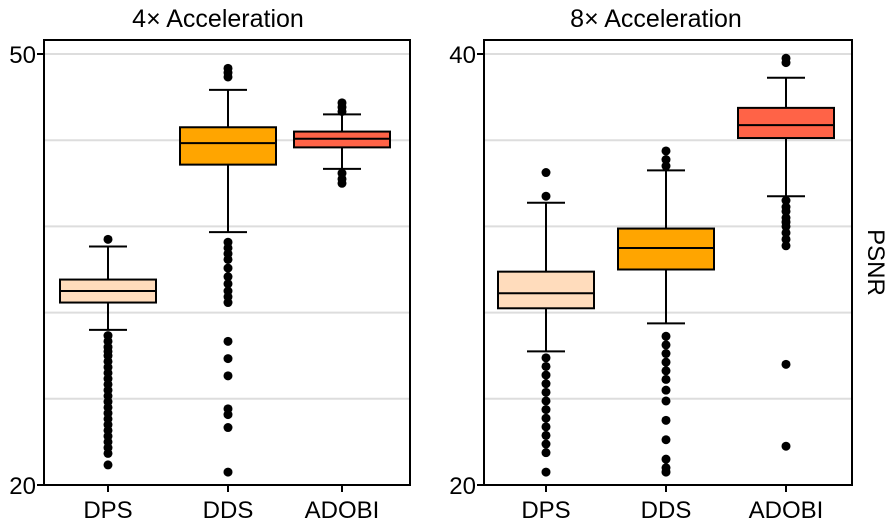  I want to click on chart-title: 8× Acceleration, so click(656, 19).